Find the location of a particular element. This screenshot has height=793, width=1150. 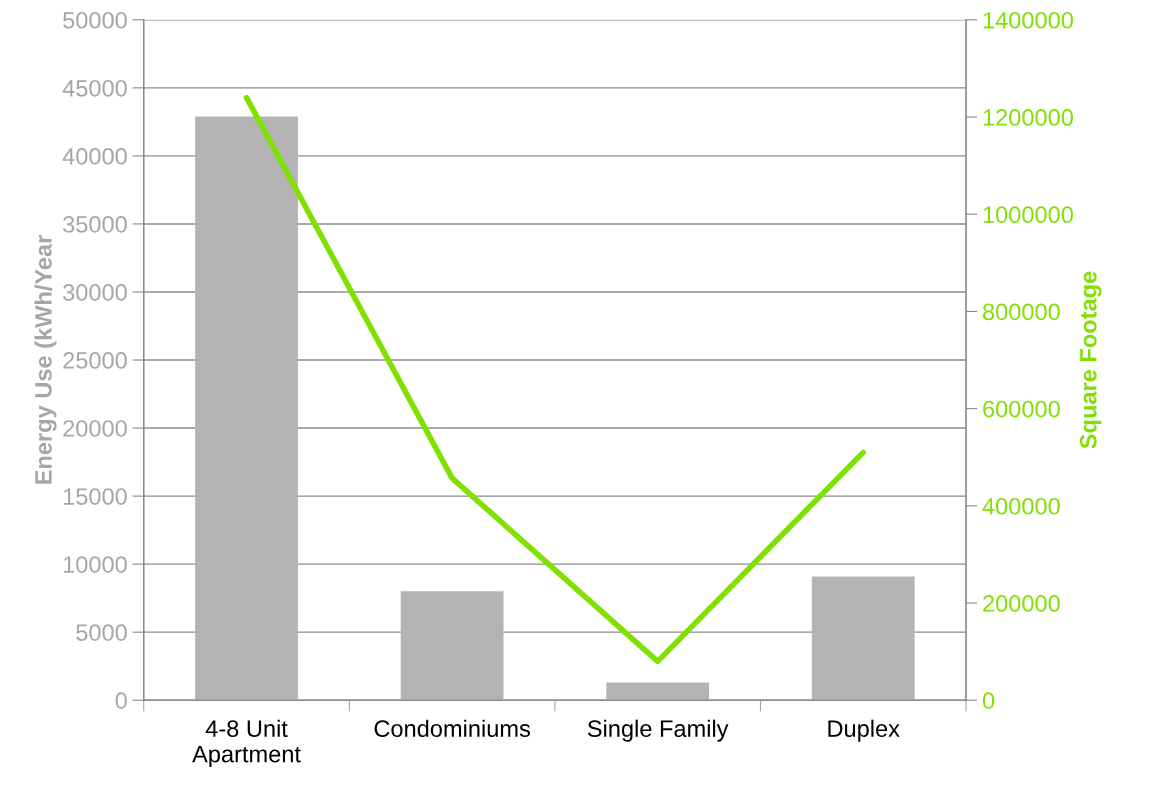

y2-tick-label: 800000 is located at coordinates (1021, 312).